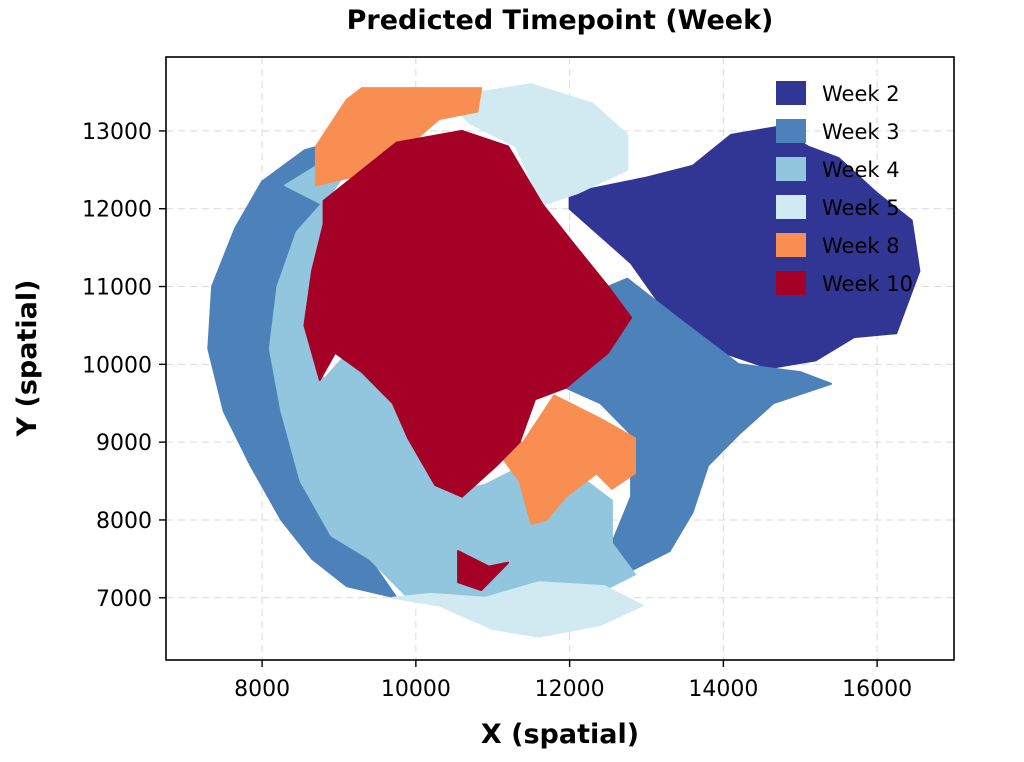  What do you see at coordinates (117, 210) in the screenshot?
I see `y-tick-label: 12000` at bounding box center [117, 210].